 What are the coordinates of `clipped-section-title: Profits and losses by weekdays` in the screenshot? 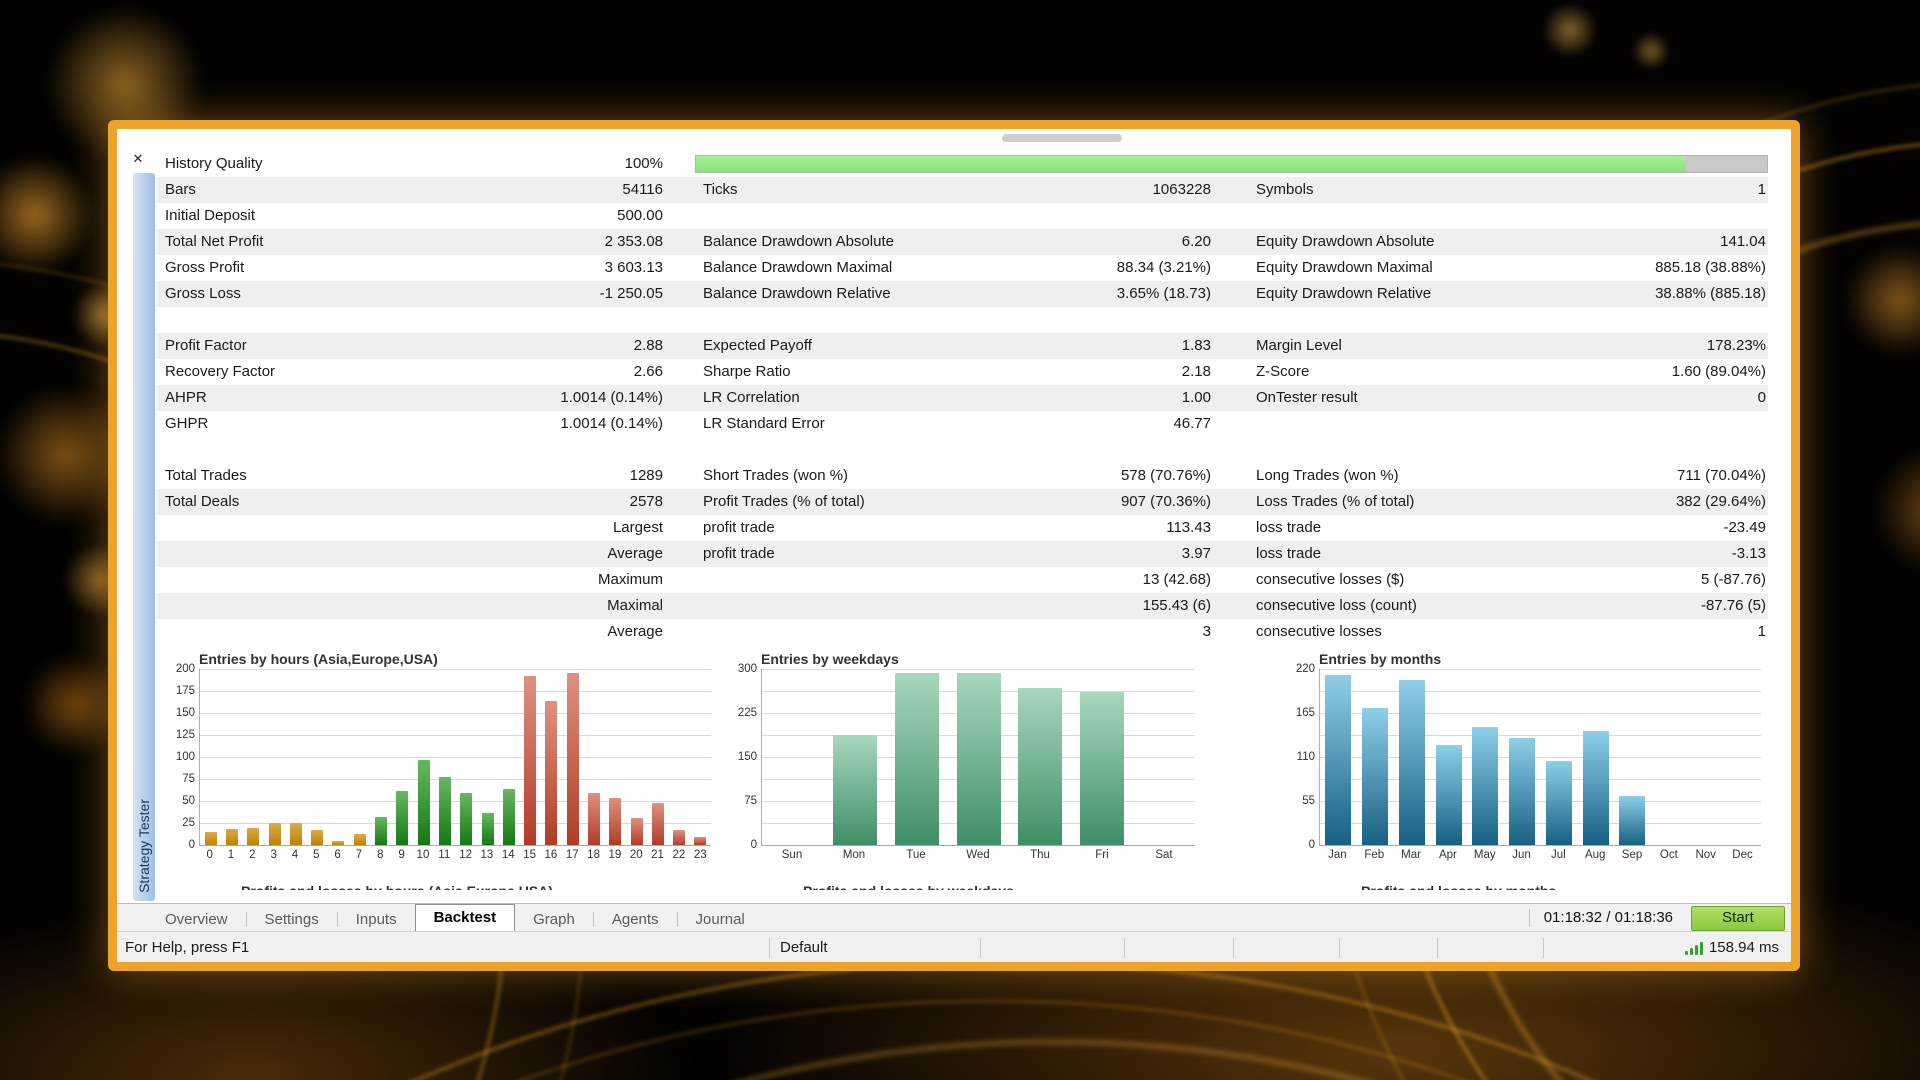 It's located at (1018, 886).